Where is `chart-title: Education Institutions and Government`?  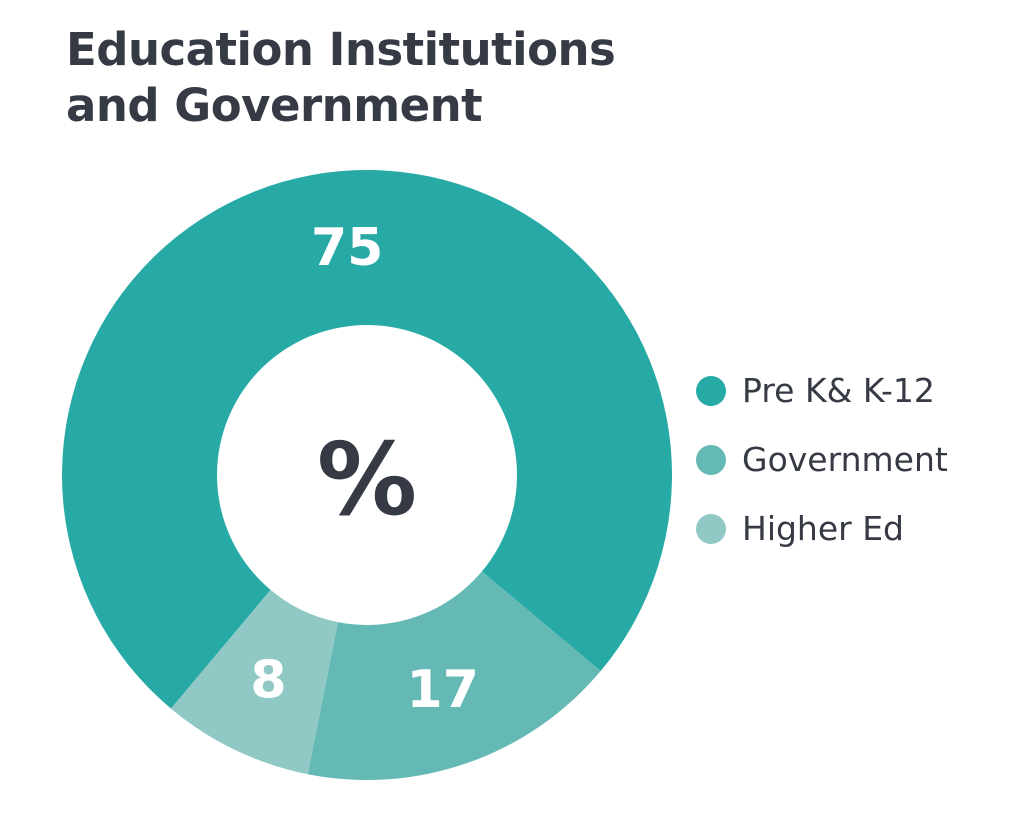 chart-title: Education Institutions and Government is located at coordinates (341, 78).